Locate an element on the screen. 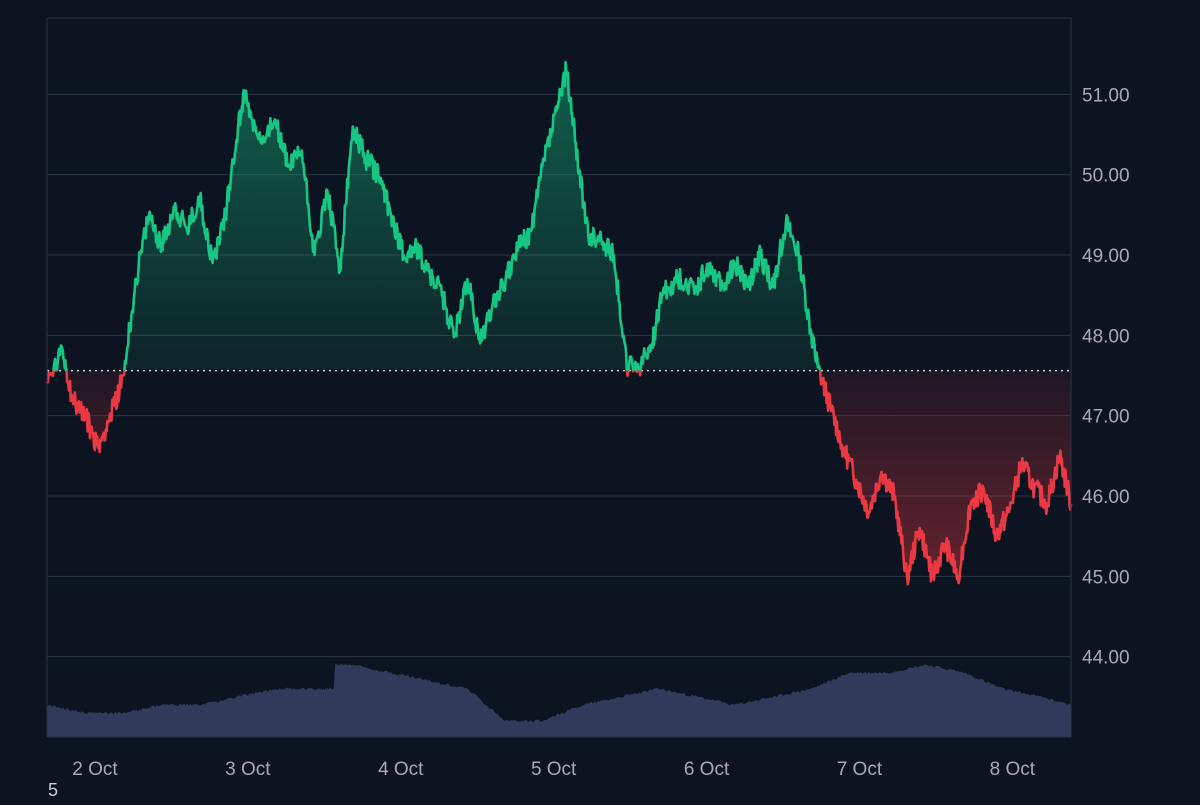  x-tick-label: 2 Oct is located at coordinates (95, 769).